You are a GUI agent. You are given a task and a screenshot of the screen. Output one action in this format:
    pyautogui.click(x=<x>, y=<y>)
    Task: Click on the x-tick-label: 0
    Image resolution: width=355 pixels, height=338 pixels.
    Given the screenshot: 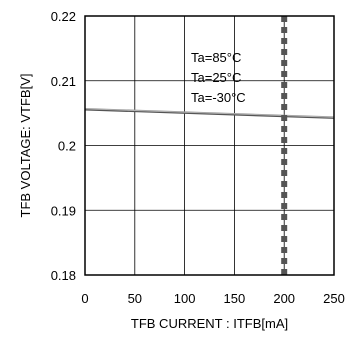 What is the action you would take?
    pyautogui.click(x=84, y=298)
    